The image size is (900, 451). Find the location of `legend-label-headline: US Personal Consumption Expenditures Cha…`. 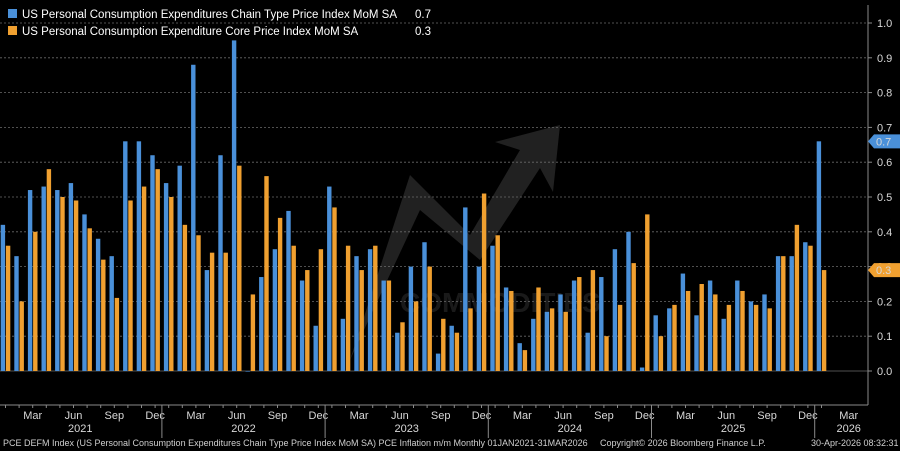

legend-label-headline: US Personal Consumption Expenditures Cha… is located at coordinates (209, 15).